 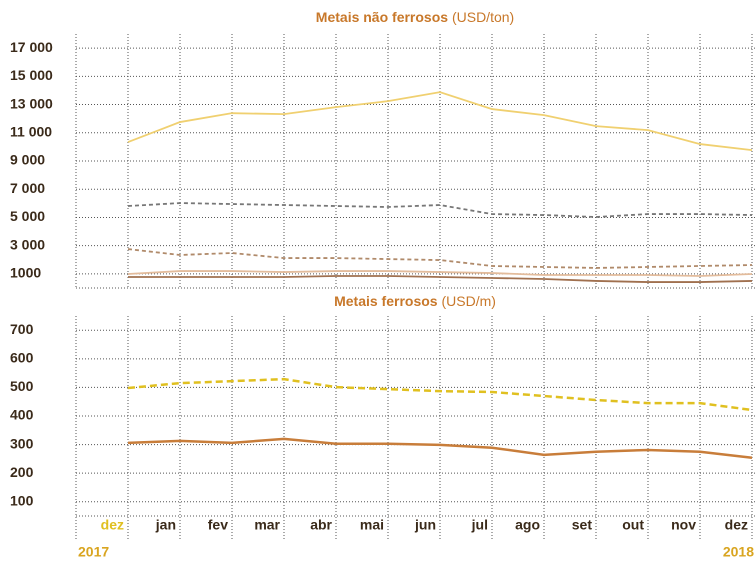 What do you see at coordinates (93, 552) in the screenshot?
I see `year-label: 2017` at bounding box center [93, 552].